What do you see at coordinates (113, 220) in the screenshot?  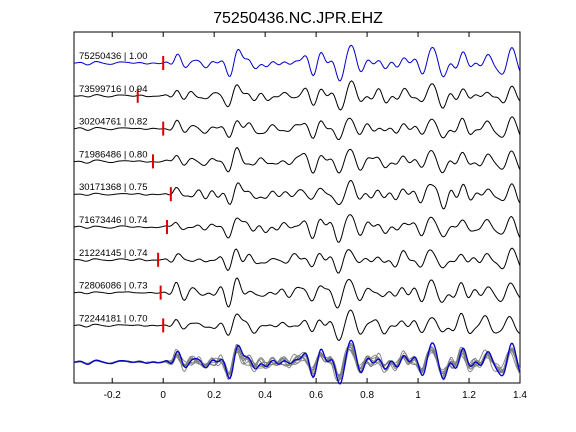 I see `trace-label-5: 71673446 | 0.74` at bounding box center [113, 220].